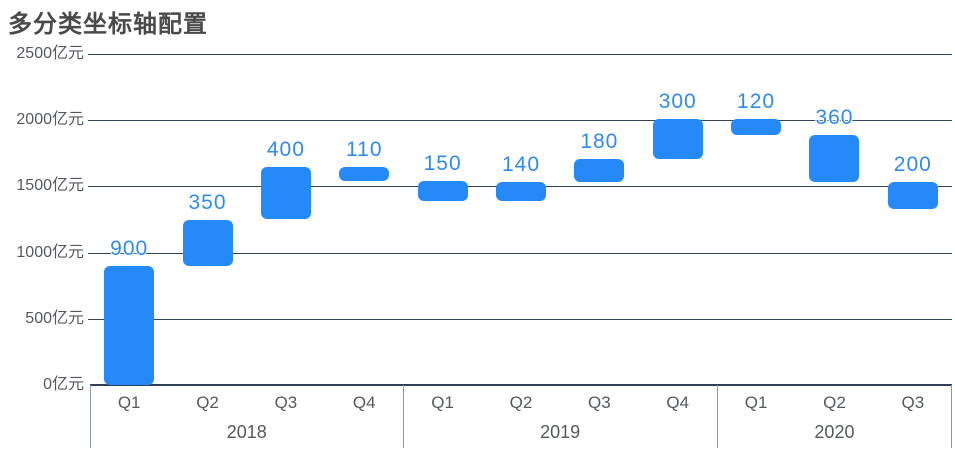  I want to click on x-axis-line, so click(521, 385).